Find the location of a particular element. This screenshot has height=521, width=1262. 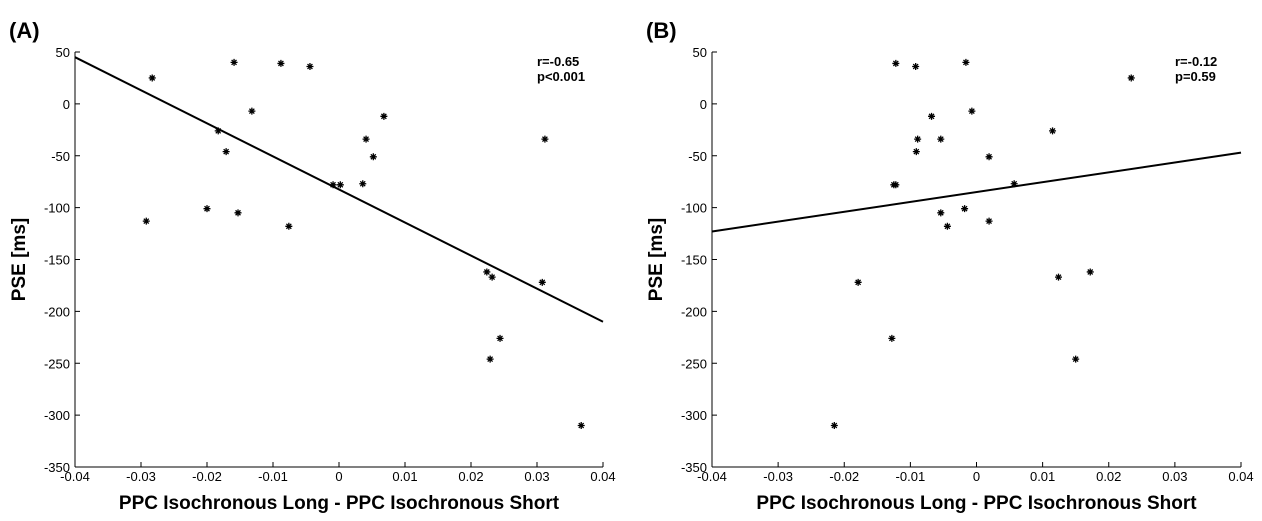

panel-label: (B) is located at coordinates (661, 30).